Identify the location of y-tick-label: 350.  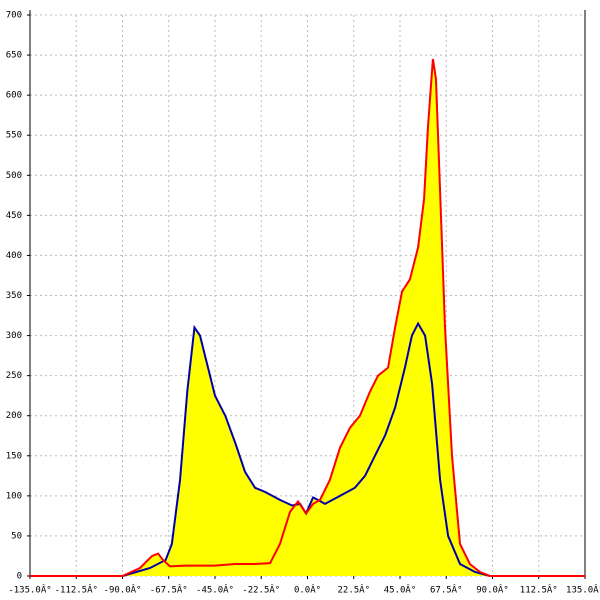
(14, 296).